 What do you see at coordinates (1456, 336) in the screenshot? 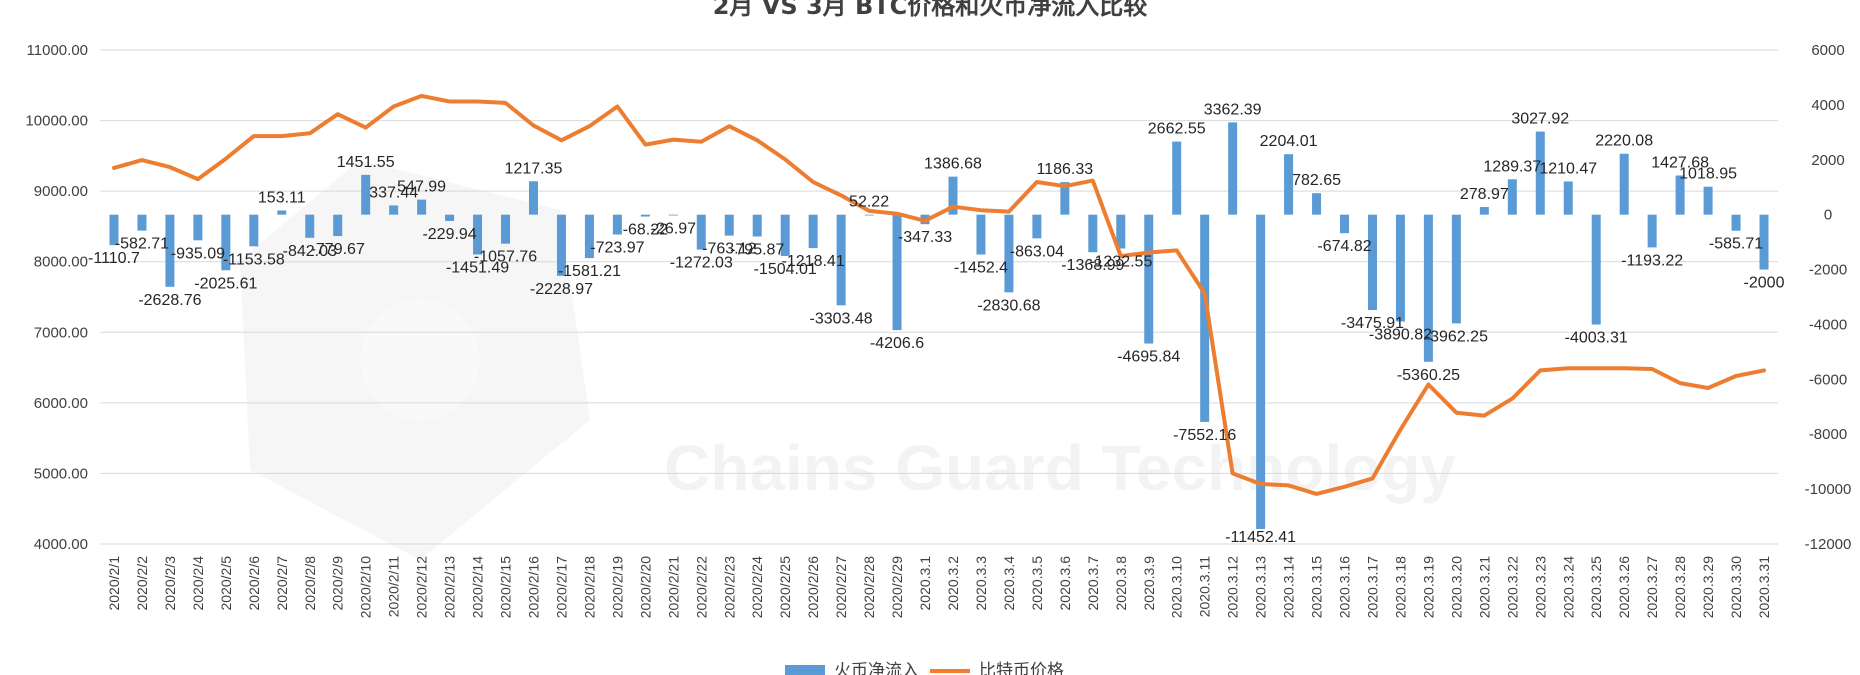
I see `bar-data-label: -3962.25` at bounding box center [1456, 336].